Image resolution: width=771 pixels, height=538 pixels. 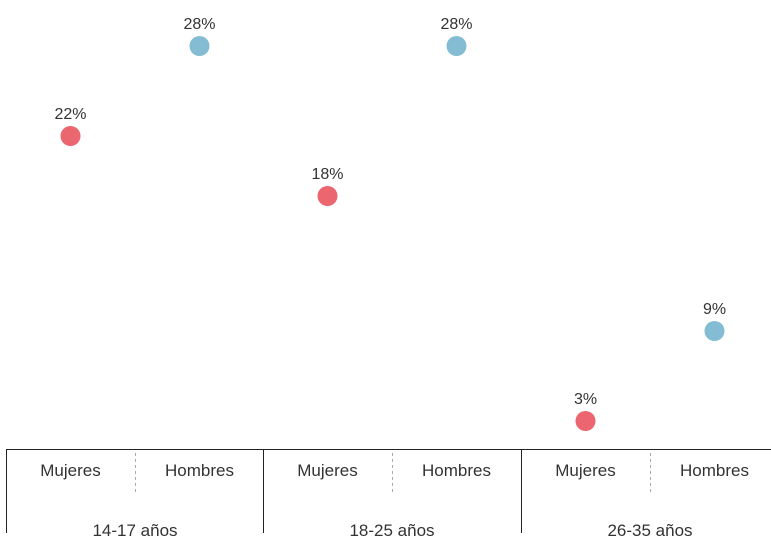 What do you see at coordinates (327, 174) in the screenshot?
I see `data-label: 18%` at bounding box center [327, 174].